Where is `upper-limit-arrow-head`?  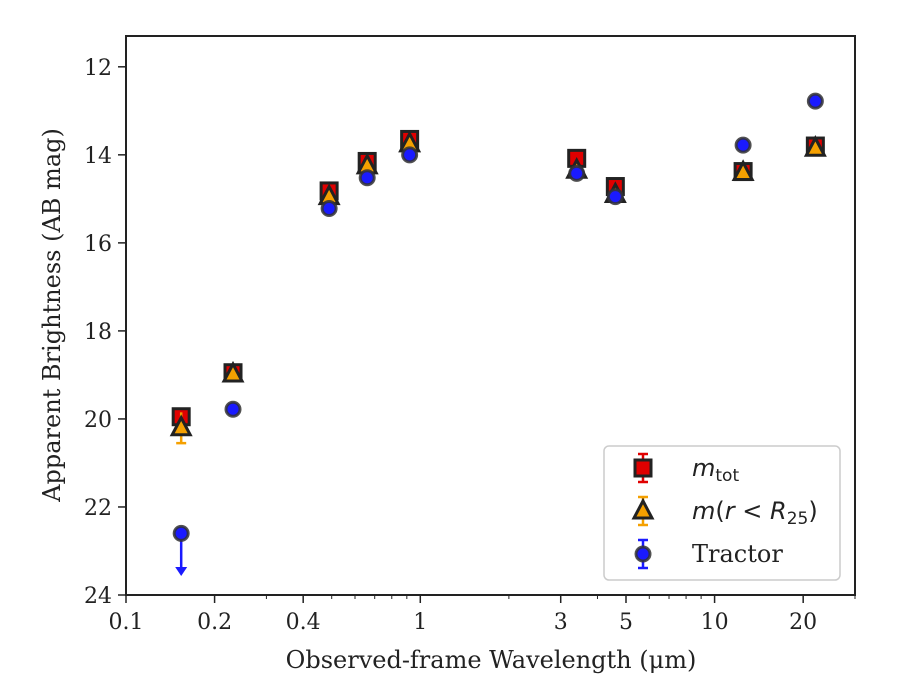
upper-limit-arrow-head is located at coordinates (181, 571).